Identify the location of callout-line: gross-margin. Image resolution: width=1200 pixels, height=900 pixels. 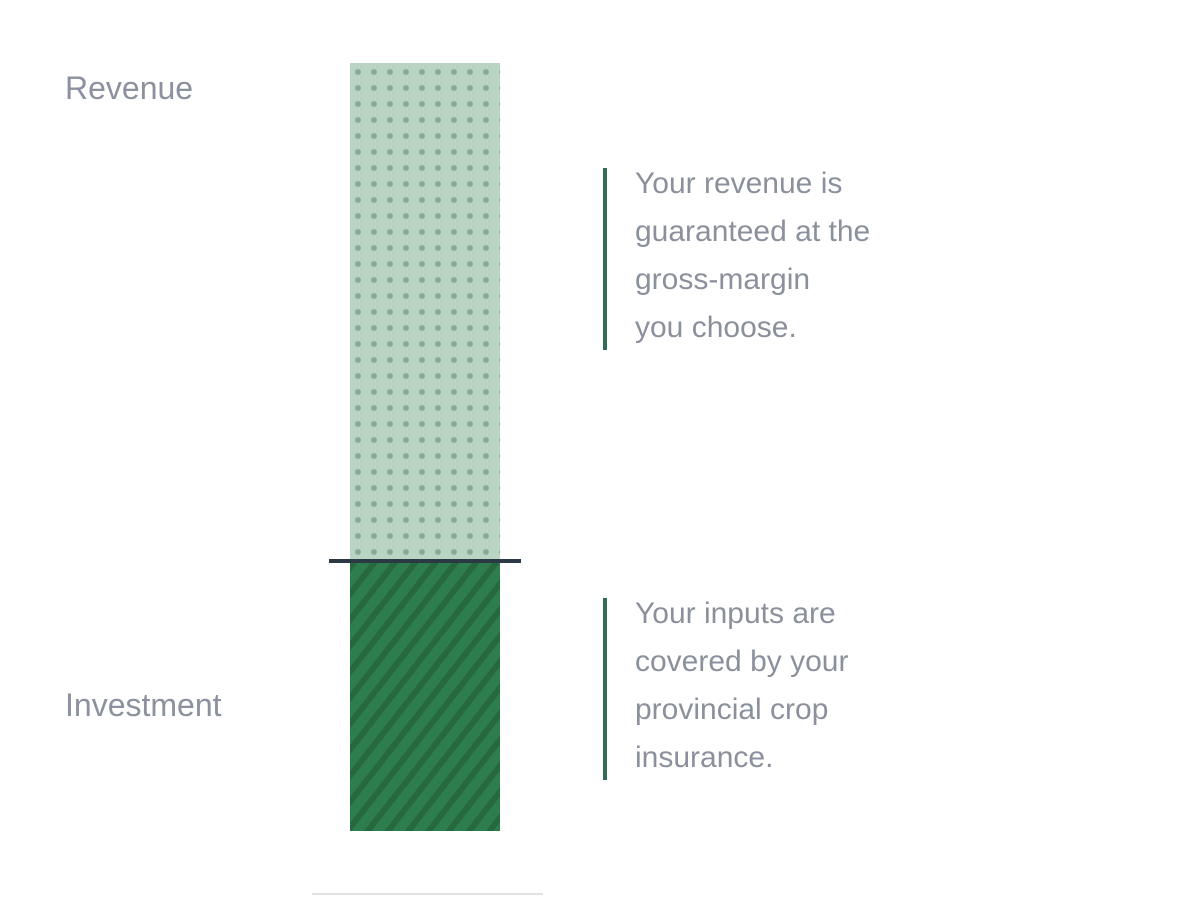
(723, 279).